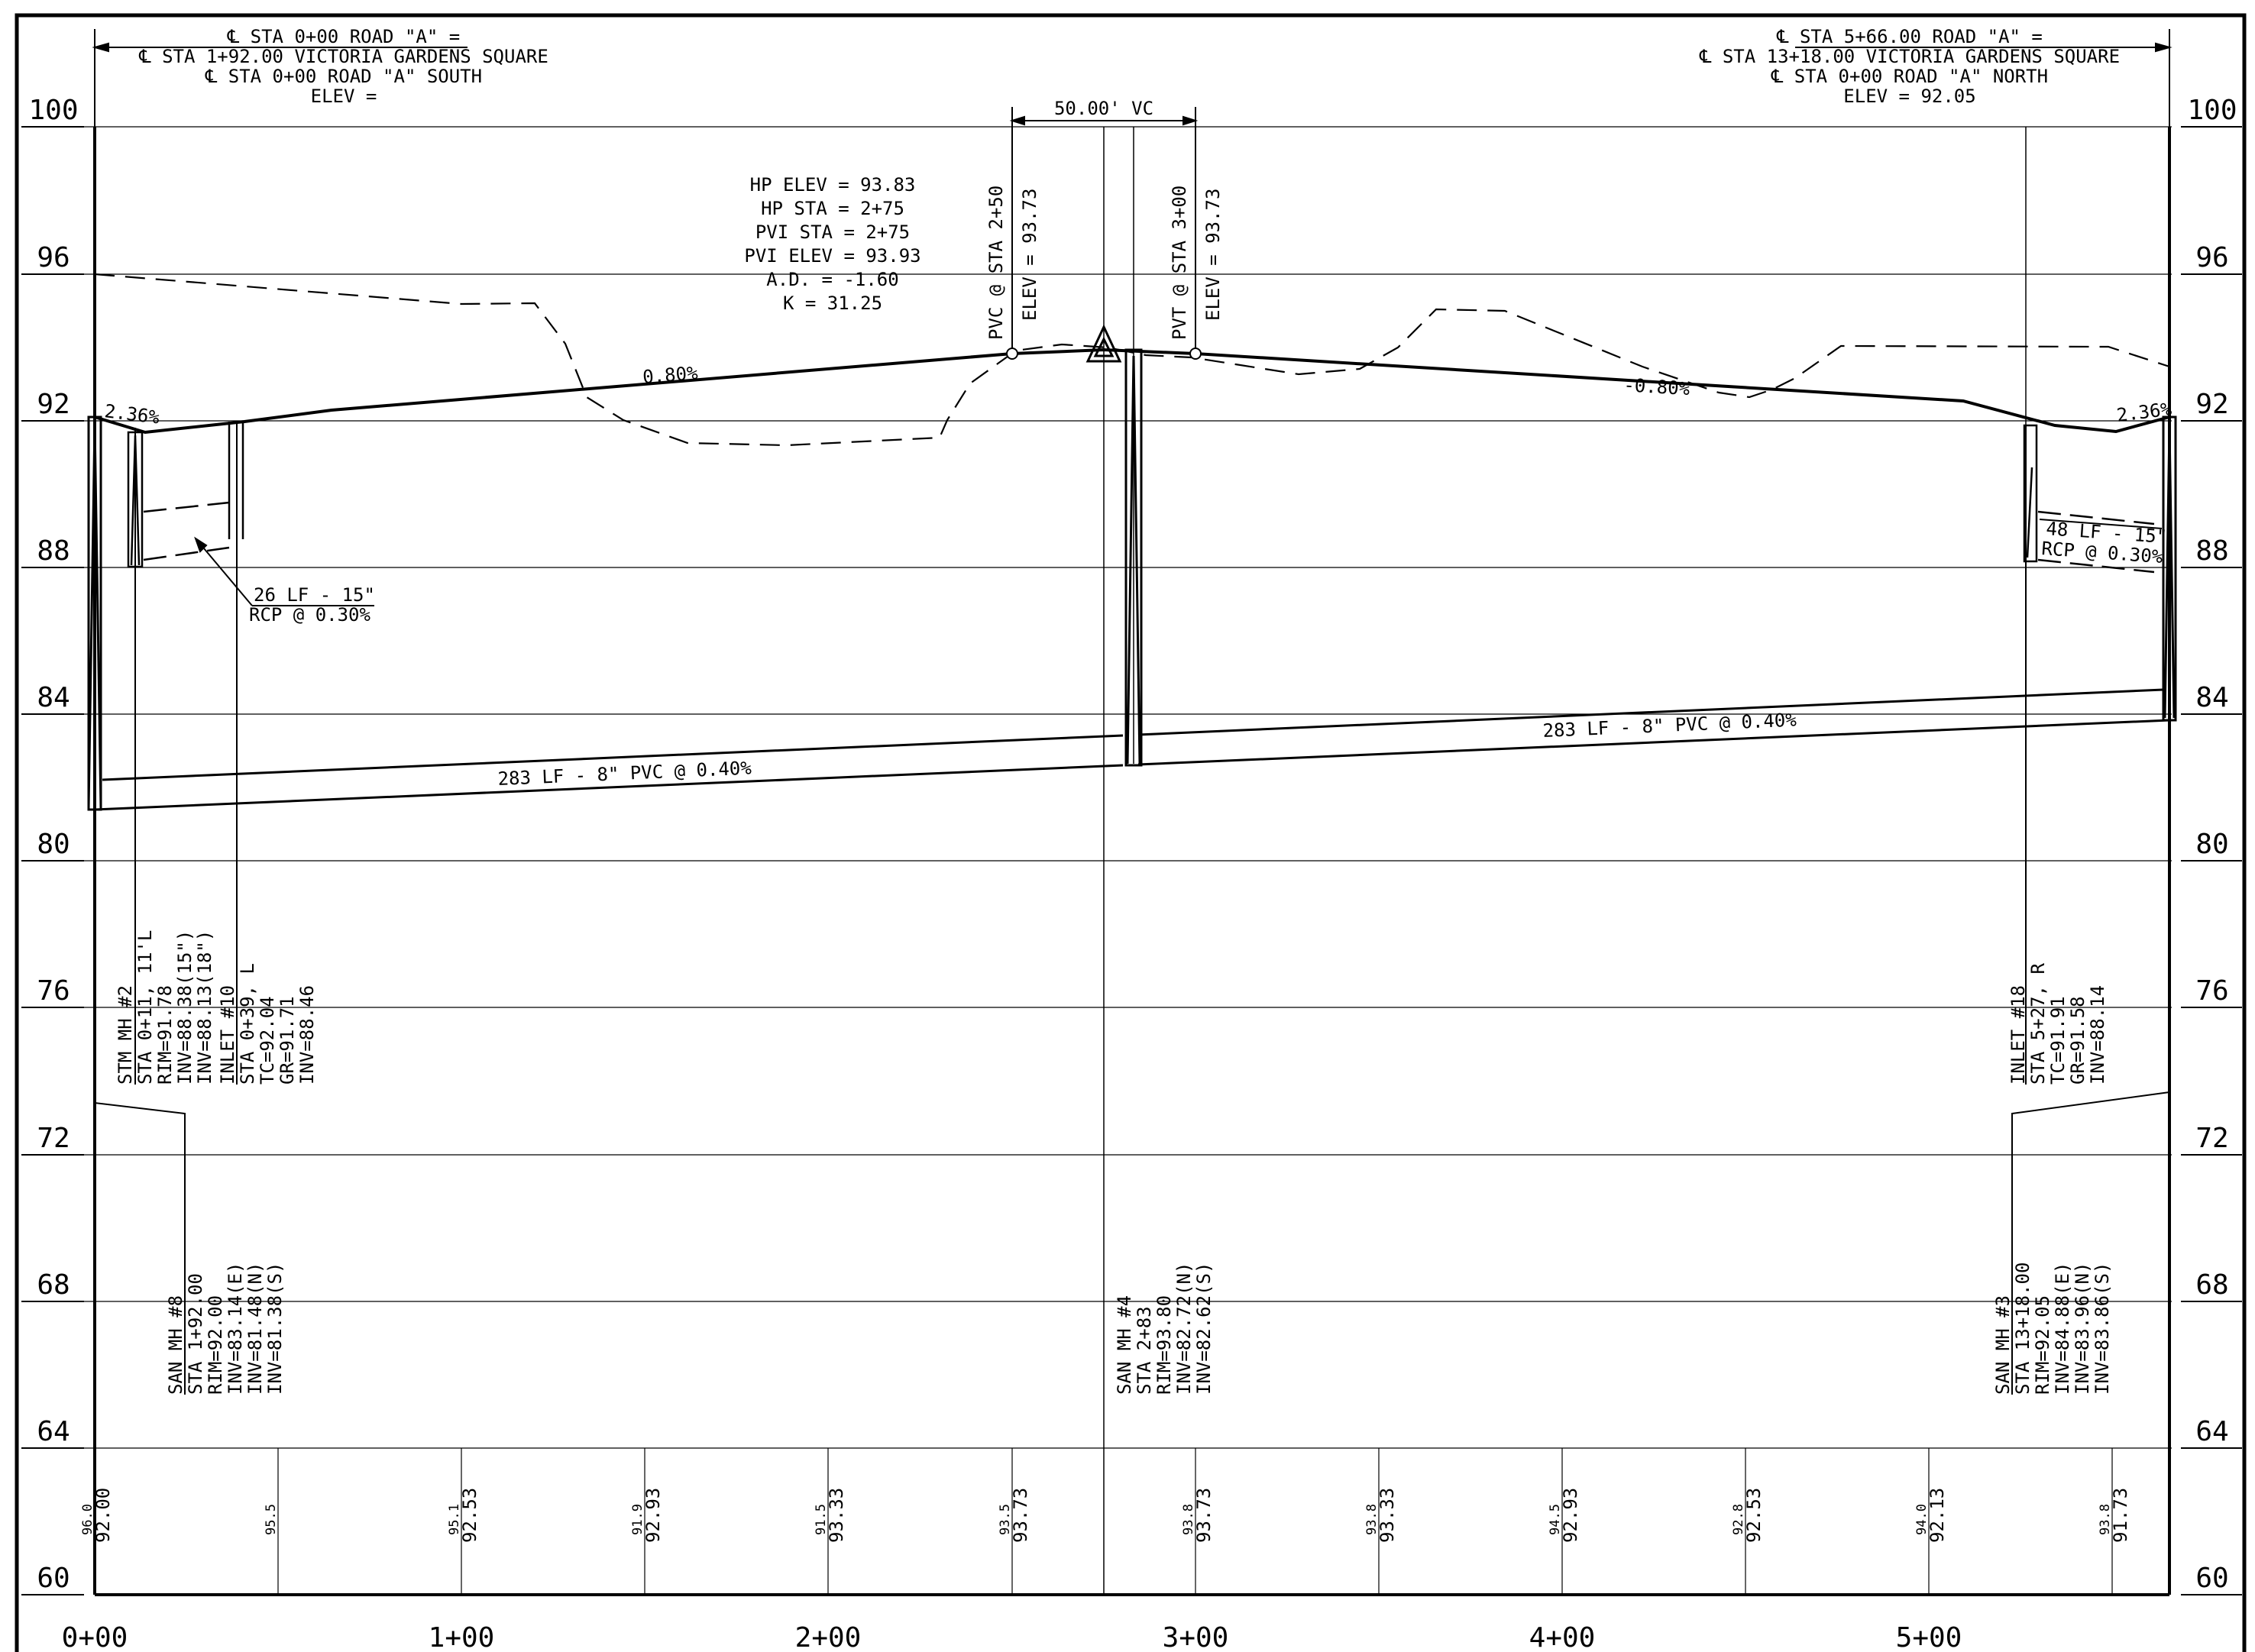  Describe the element at coordinates (314, 595) in the screenshot. I see `storm-pipe-label: 26 LF - 15"` at that location.